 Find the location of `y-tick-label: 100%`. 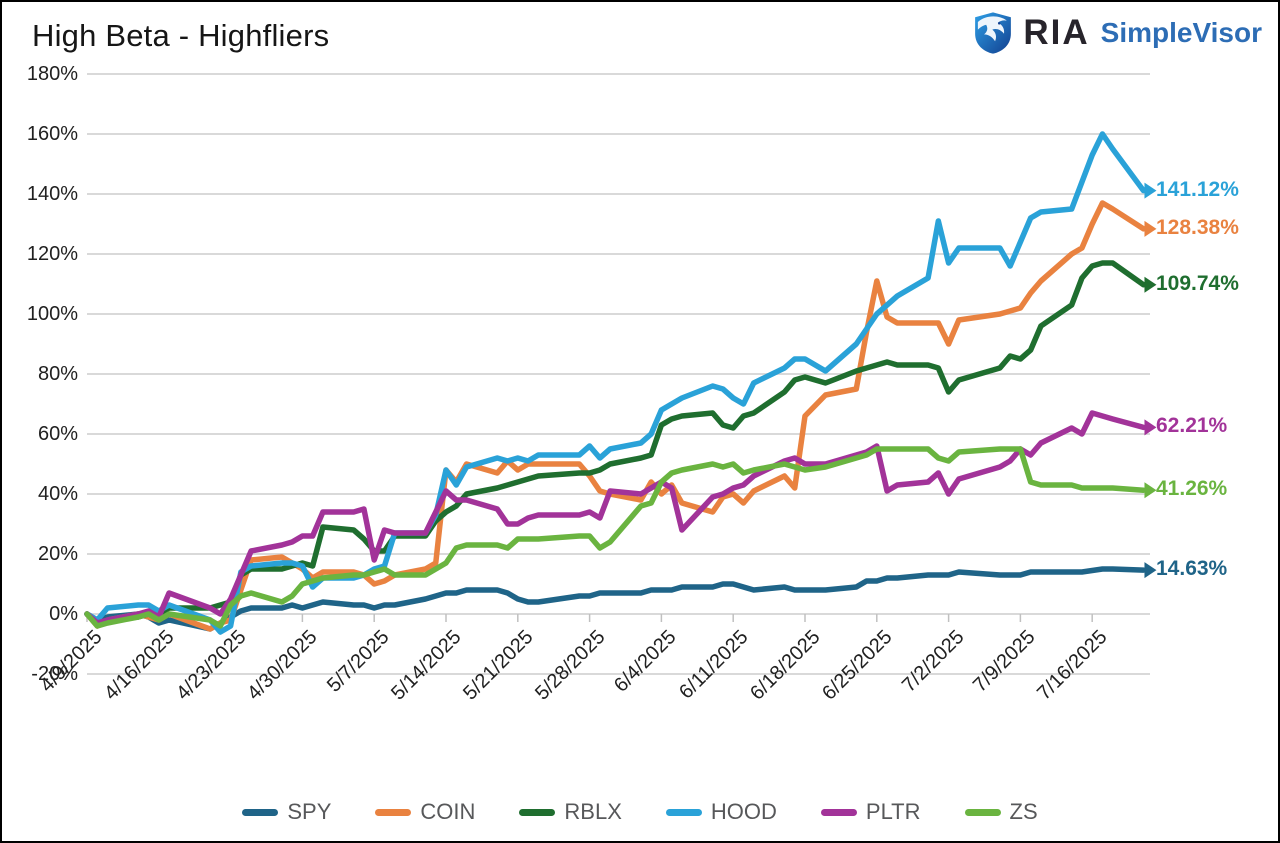

y-tick-label: 100% is located at coordinates (52, 314).